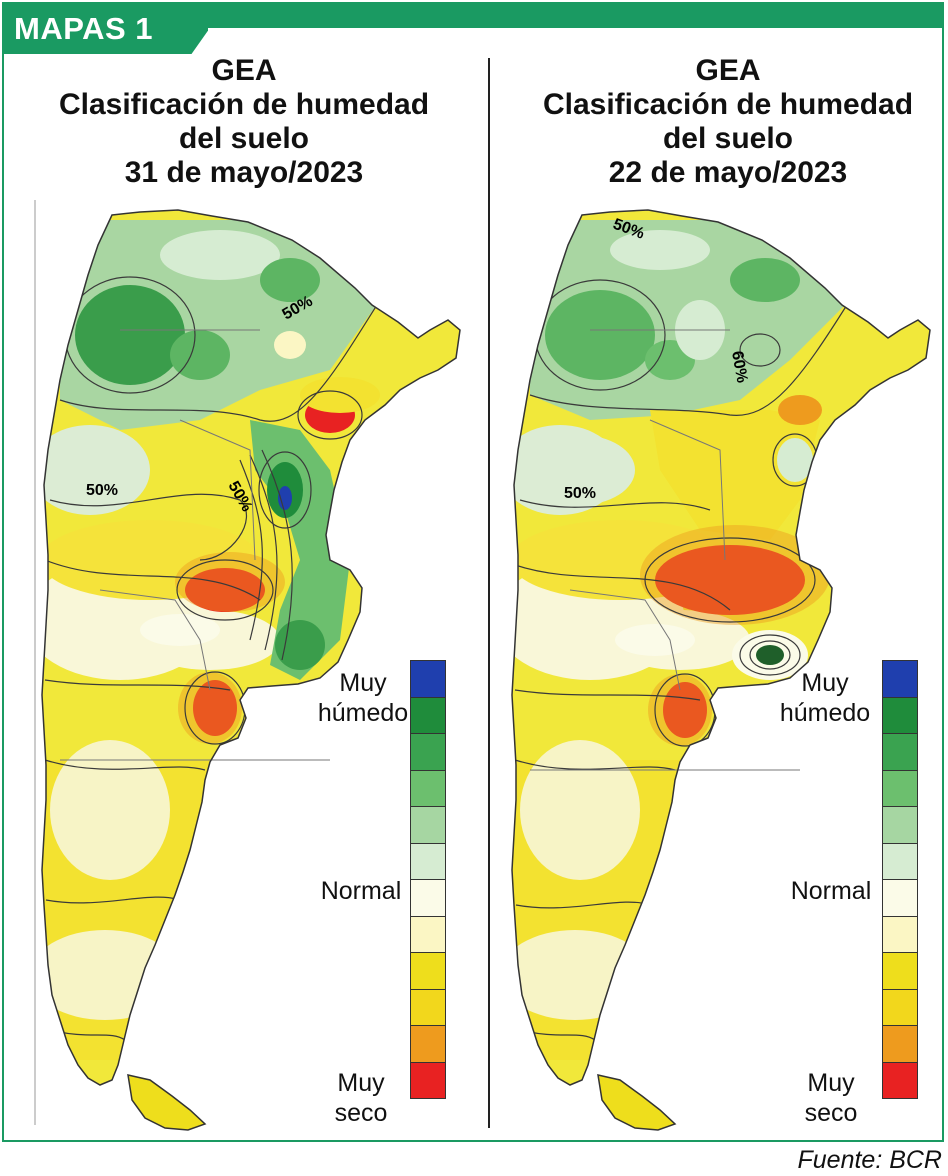 The image size is (948, 1176). I want to click on left-legend-dry-label: Muy seco, so click(361, 1098).